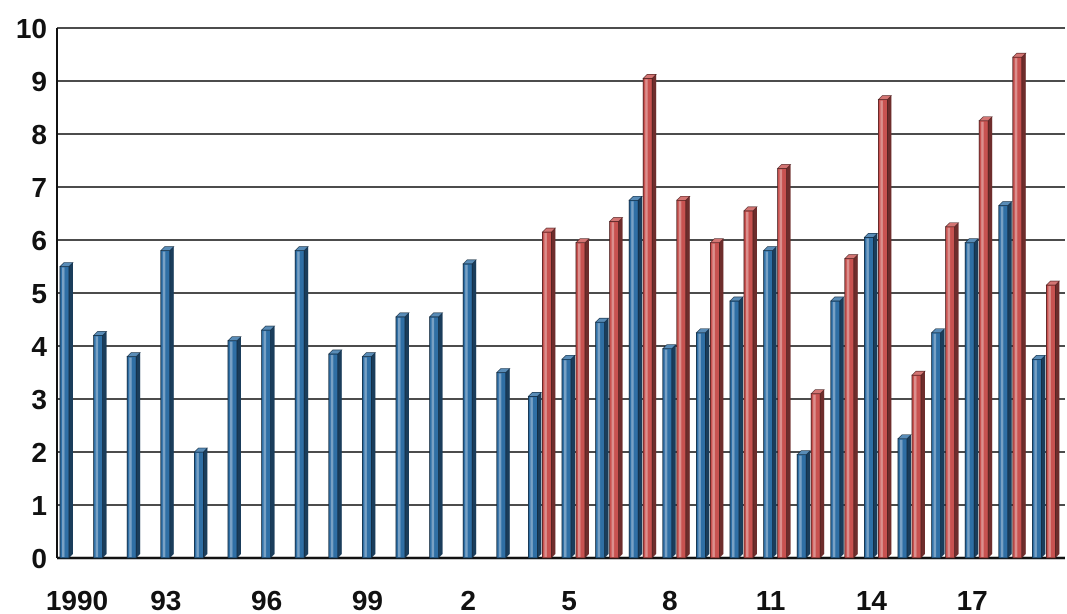  What do you see at coordinates (31, 28) in the screenshot?
I see `y-tick-label: 10` at bounding box center [31, 28].